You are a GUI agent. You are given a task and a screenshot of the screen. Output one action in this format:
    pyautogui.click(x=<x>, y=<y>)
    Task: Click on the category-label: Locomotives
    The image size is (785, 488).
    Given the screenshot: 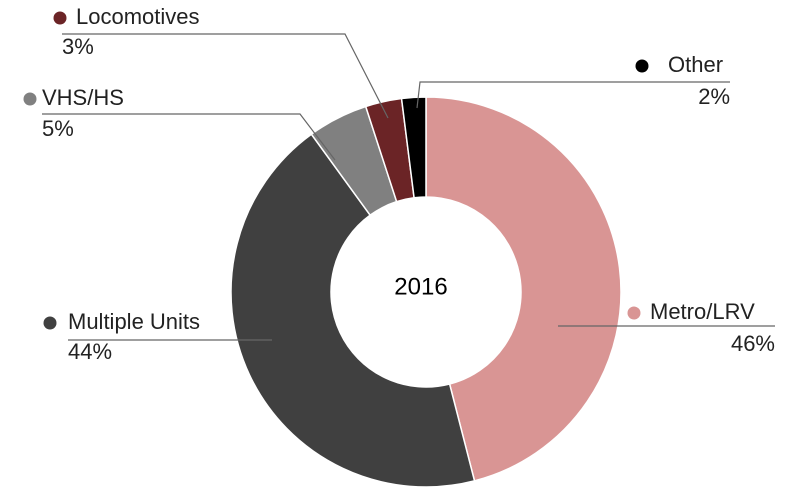 What is the action you would take?
    pyautogui.click(x=138, y=16)
    